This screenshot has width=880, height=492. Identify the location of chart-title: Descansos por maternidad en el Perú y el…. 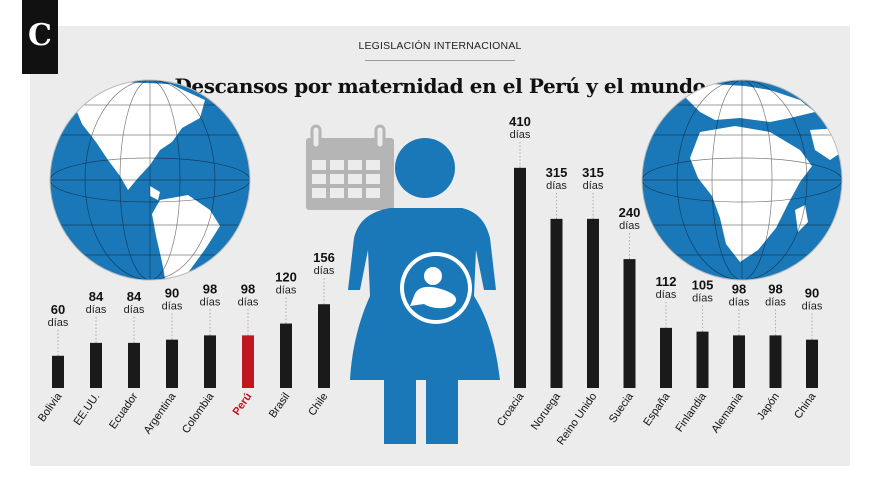
(440, 86).